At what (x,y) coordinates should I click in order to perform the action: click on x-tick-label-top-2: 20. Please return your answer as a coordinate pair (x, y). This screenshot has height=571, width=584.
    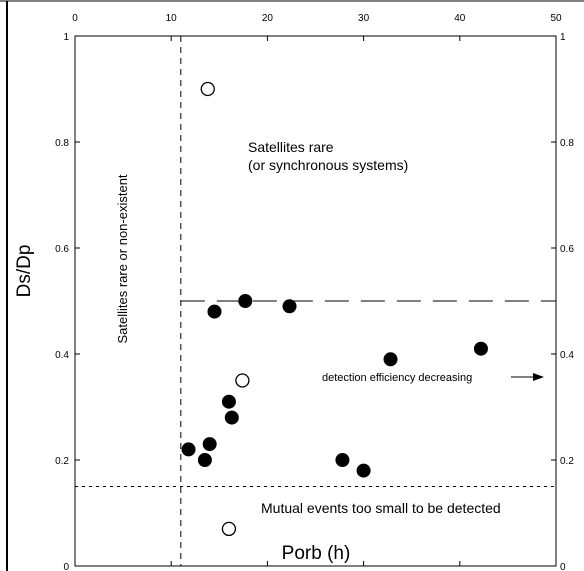
    Looking at the image, I should click on (268, 18).